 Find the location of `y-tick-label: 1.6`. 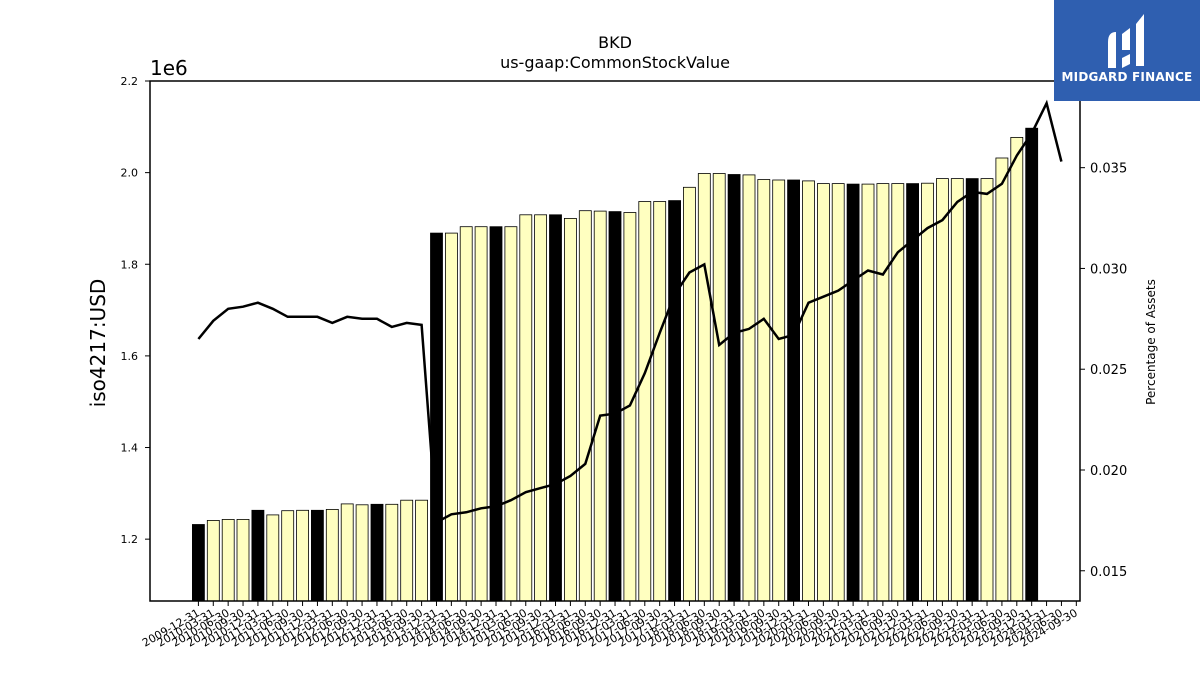

y-tick-label: 1.6 is located at coordinates (130, 356).